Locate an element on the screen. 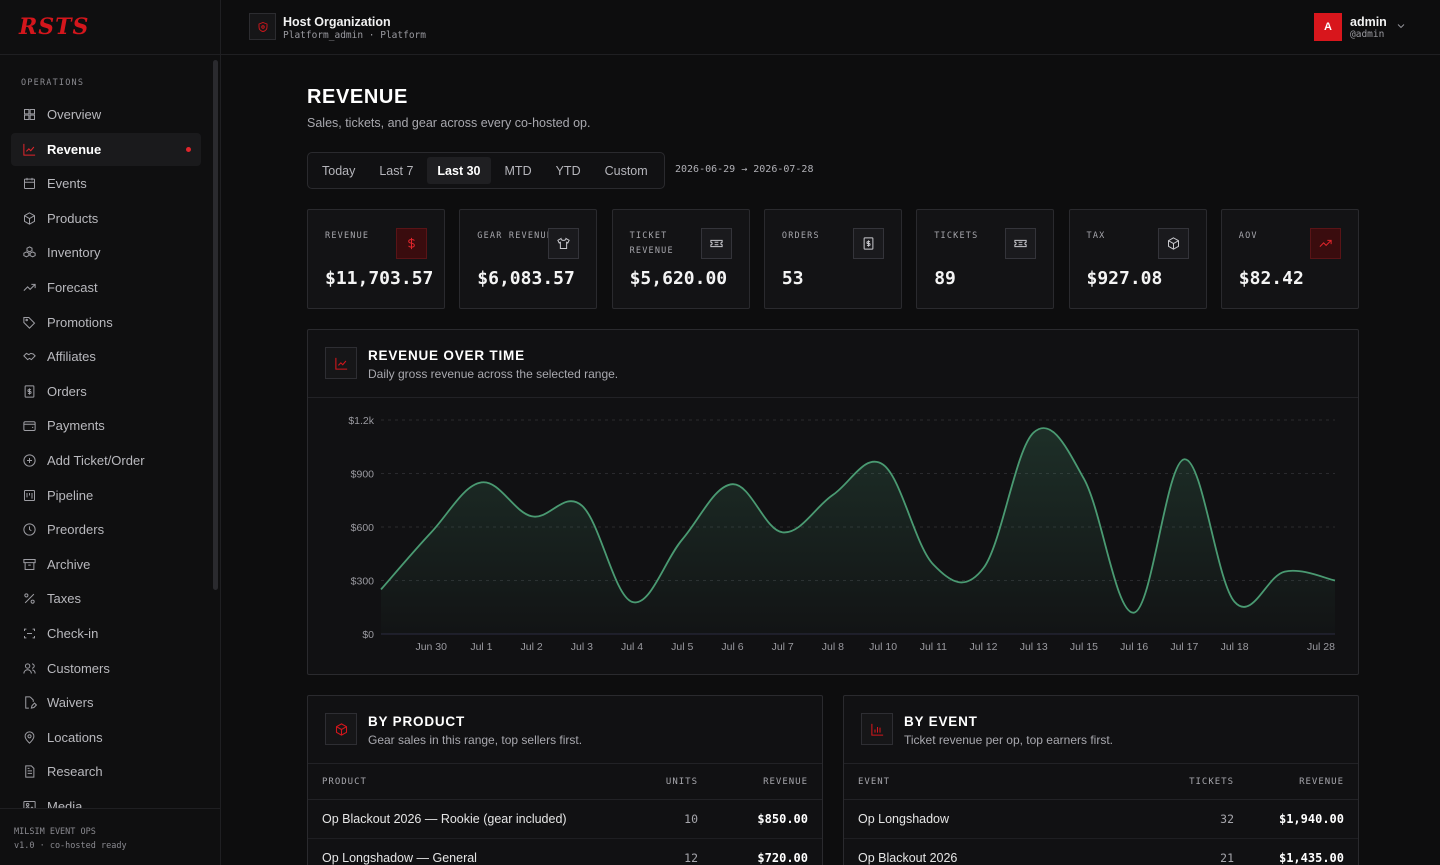  avatar: A is located at coordinates (1328, 27).